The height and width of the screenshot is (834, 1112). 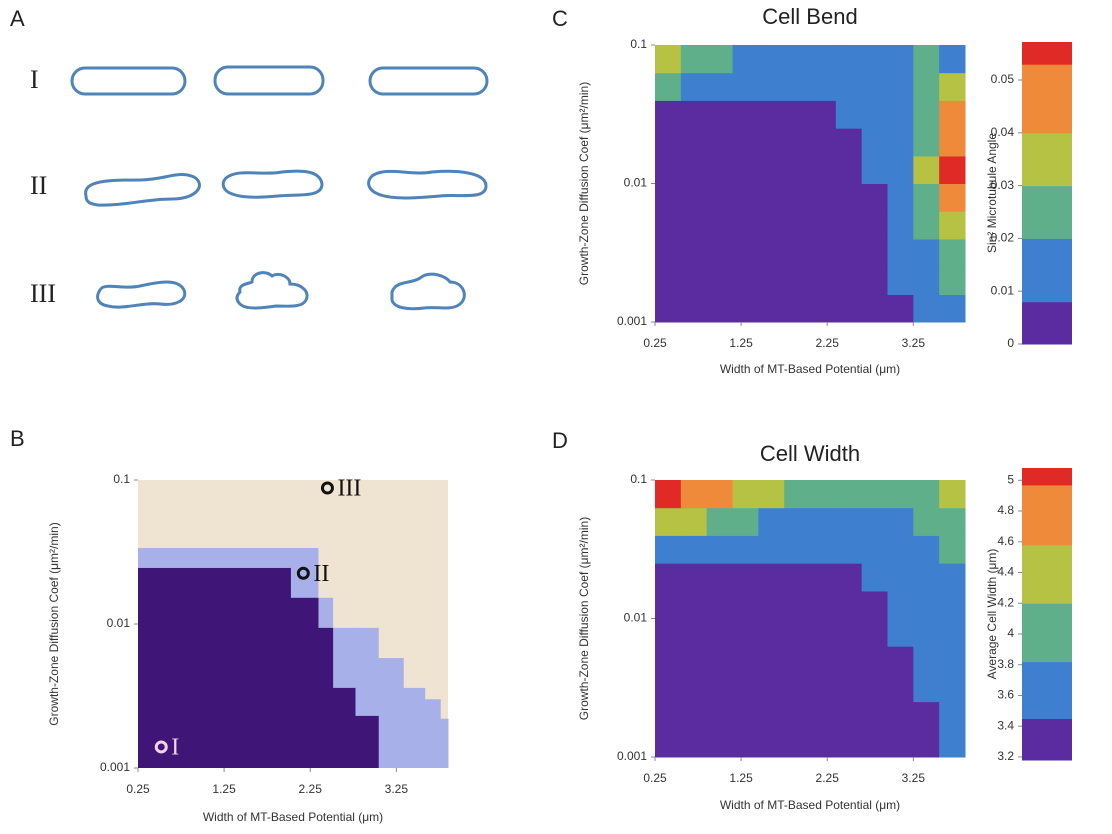 I want to click on phase-marker, so click(x=161, y=747).